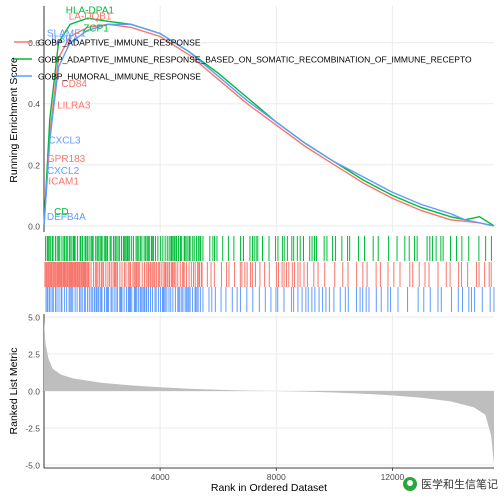 The width and height of the screenshot is (504, 504). Describe the element at coordinates (393, 477) in the screenshot. I see `x-tick-label: 12000` at that location.